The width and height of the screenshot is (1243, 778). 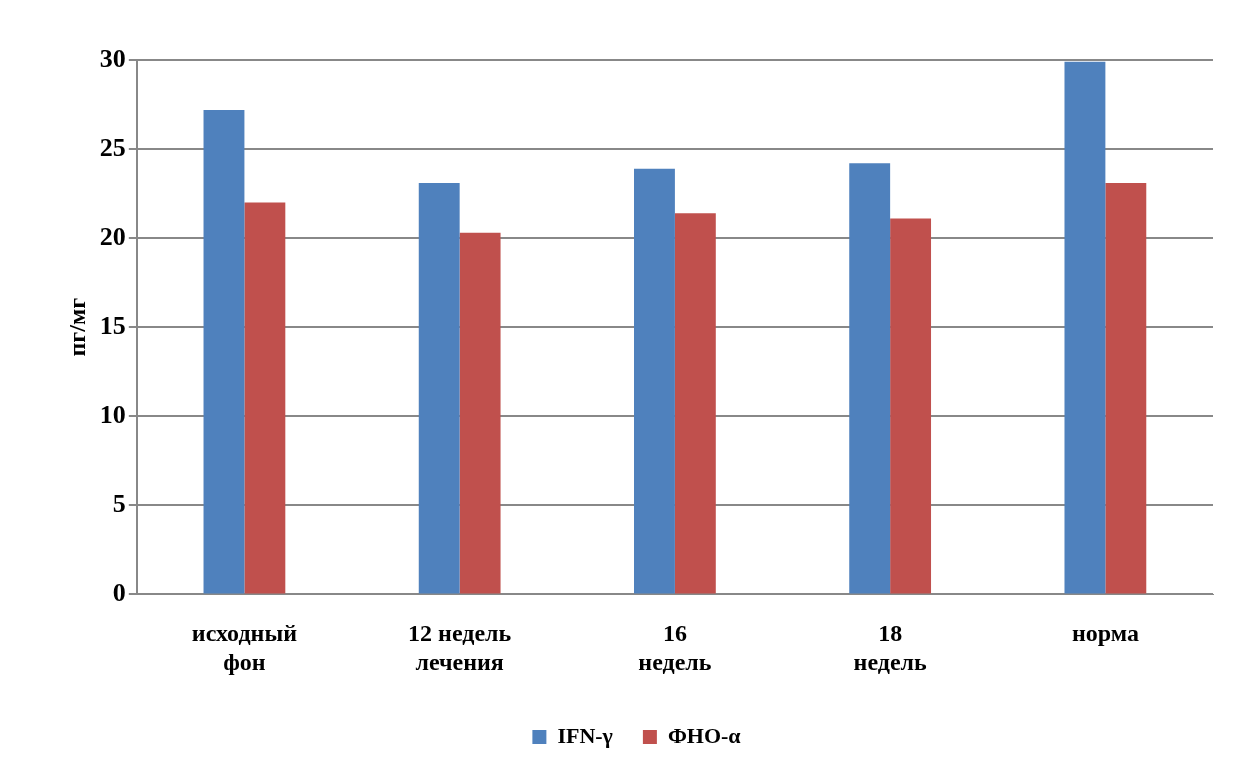 I want to click on x-tick-label: 12 недель лечения, so click(x=460, y=647).